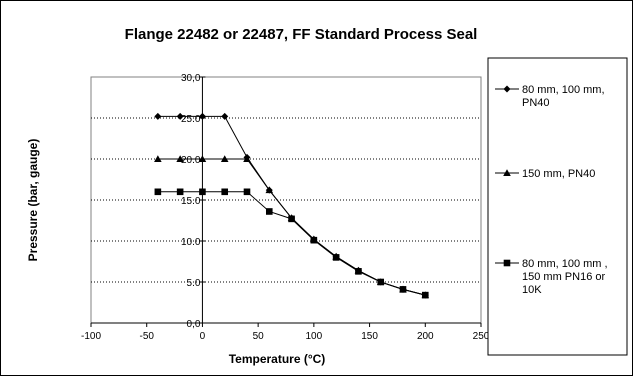  What do you see at coordinates (91, 336) in the screenshot?
I see `x-tick-label: -100` at bounding box center [91, 336].